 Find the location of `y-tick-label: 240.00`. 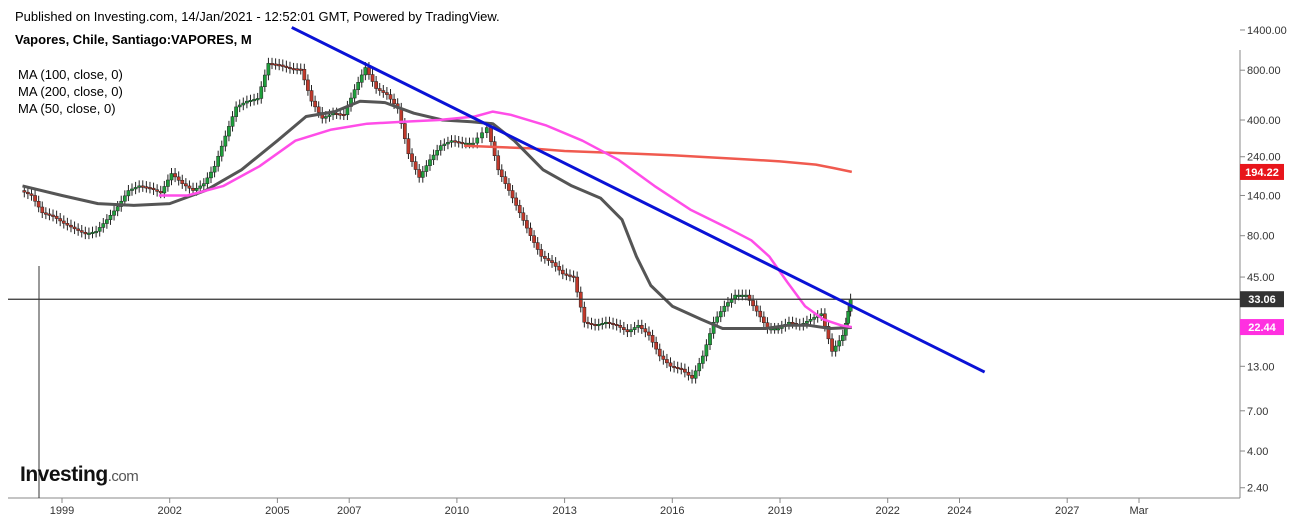

y-tick-label: 240.00 is located at coordinates (1264, 158).